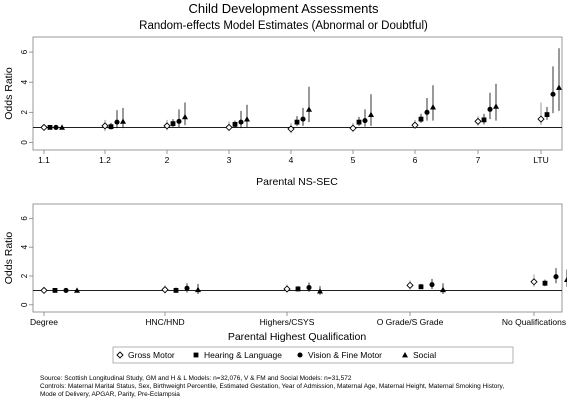 Image resolution: width=567 pixels, height=400 pixels. Describe the element at coordinates (291, 160) in the screenshot. I see `x-tick-label: 4` at that location.